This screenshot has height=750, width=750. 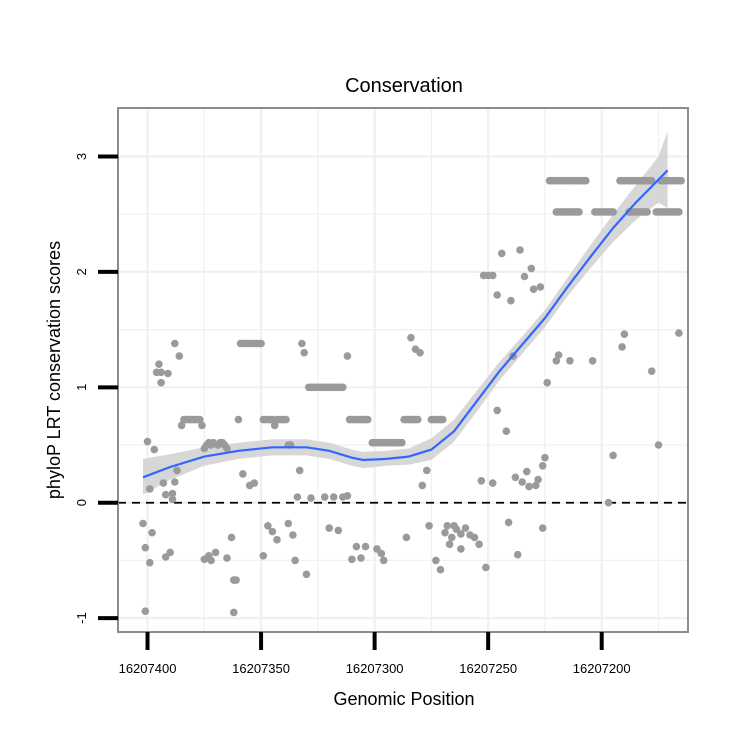 I want to click on x-tick-label: 16207350, so click(x=261, y=668).